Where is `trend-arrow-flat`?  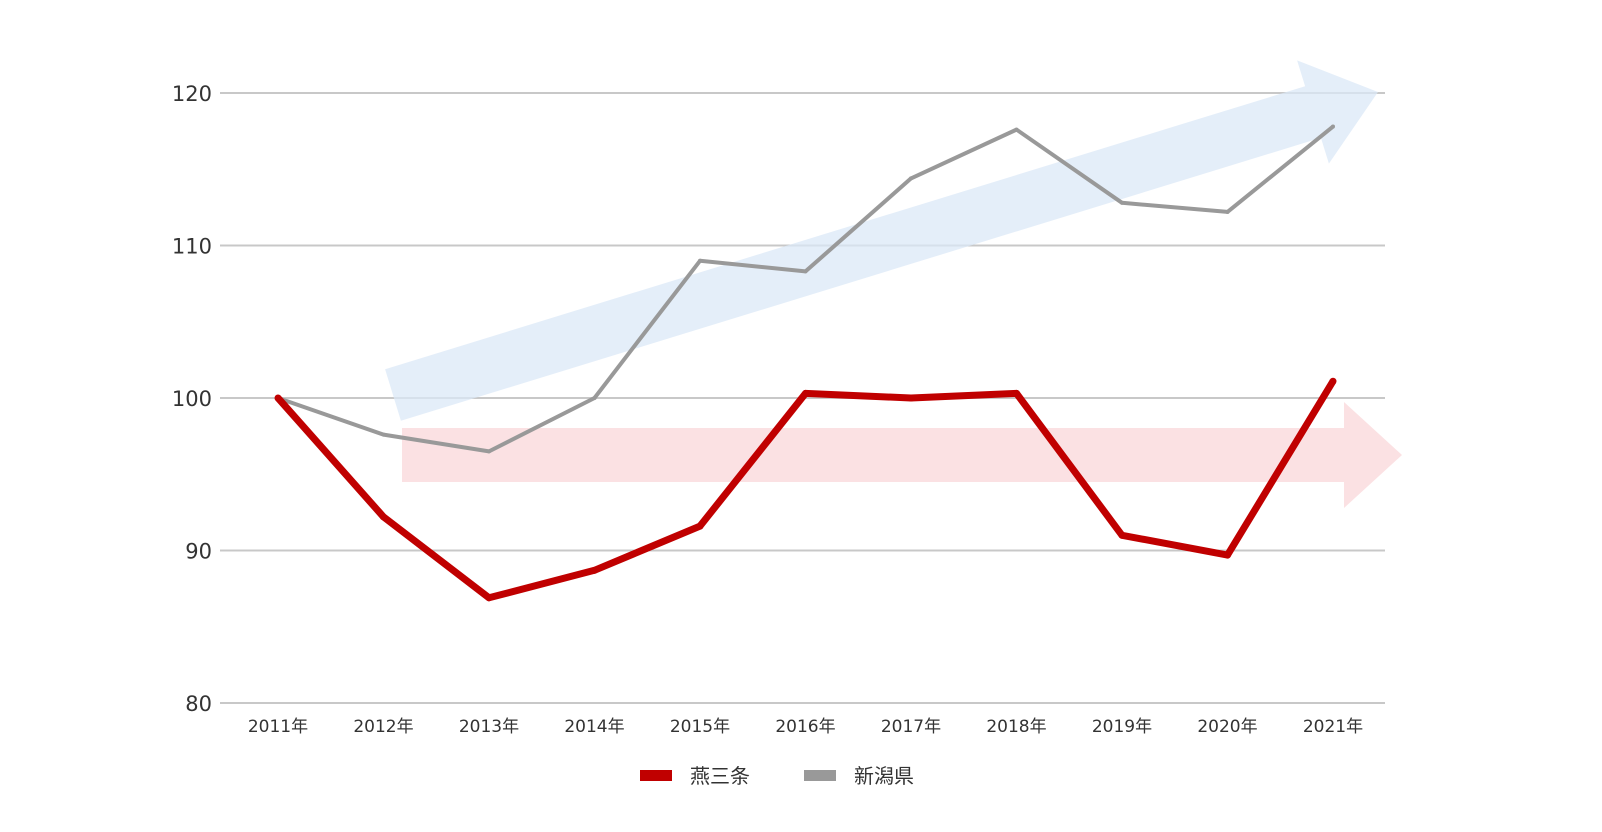 trend-arrow-flat is located at coordinates (902, 455).